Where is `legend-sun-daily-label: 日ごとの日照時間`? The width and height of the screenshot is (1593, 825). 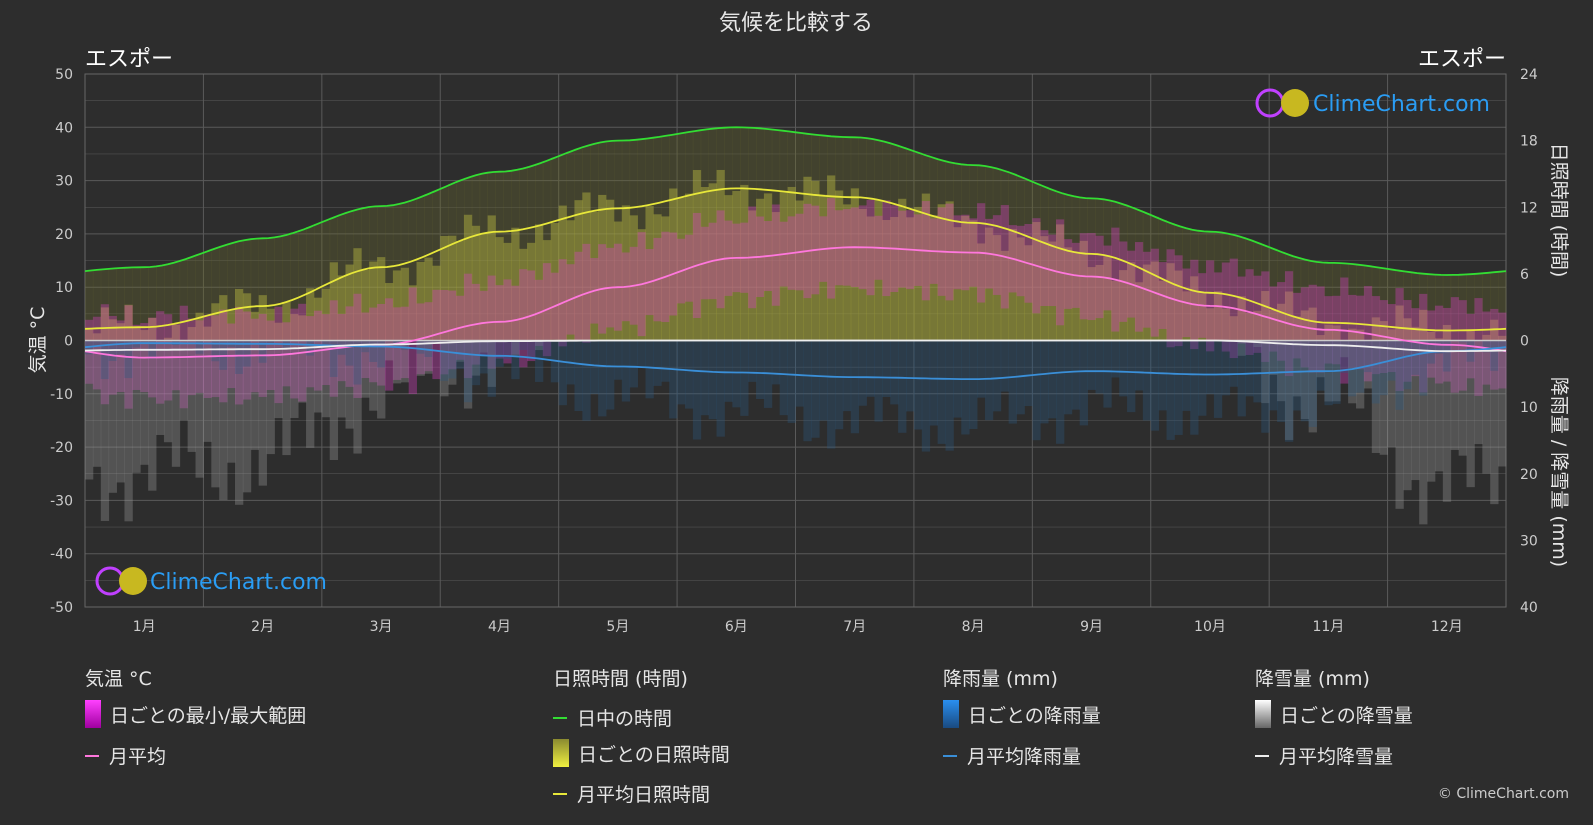 legend-sun-daily-label: 日ごとの日照時間 is located at coordinates (654, 754).